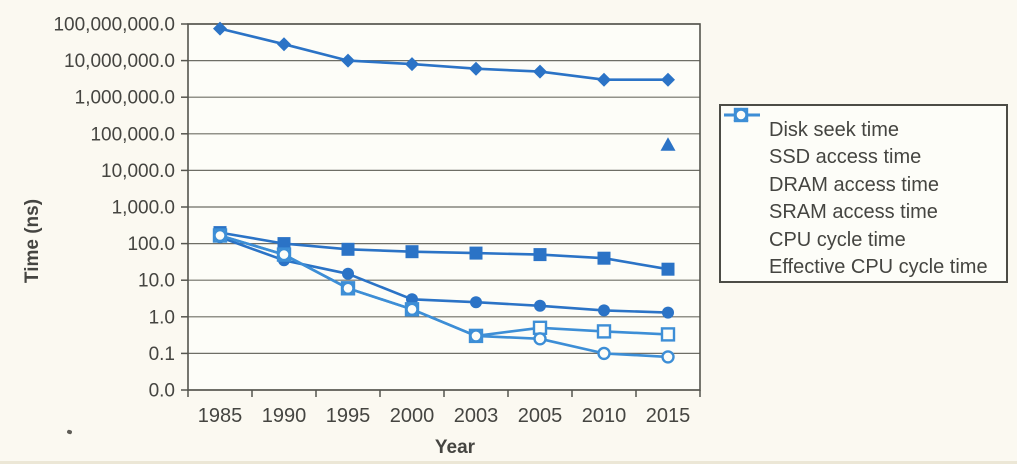 The image size is (1017, 464). What do you see at coordinates (604, 416) in the screenshot?
I see `x-tick-label: 2010` at bounding box center [604, 416].